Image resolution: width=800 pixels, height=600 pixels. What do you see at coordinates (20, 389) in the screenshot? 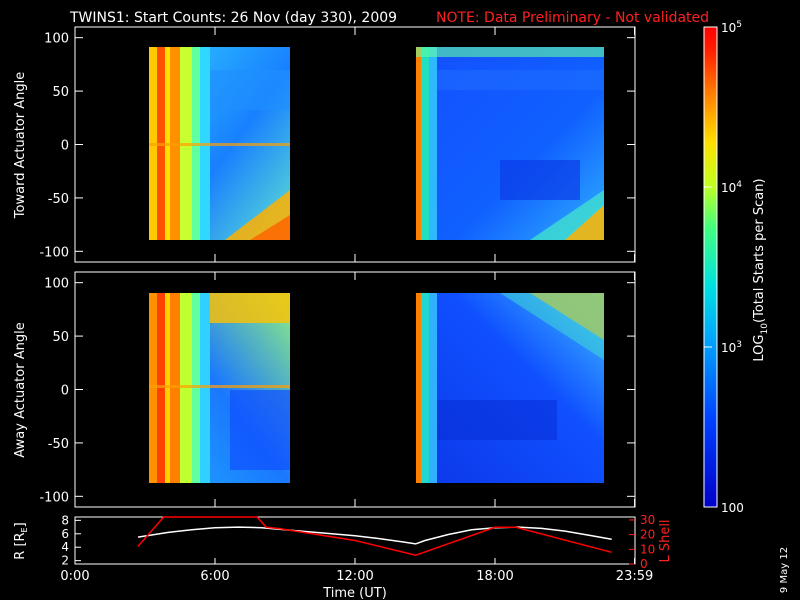
I see `y-axis-label: Away Actuator Angle` at bounding box center [20, 389].